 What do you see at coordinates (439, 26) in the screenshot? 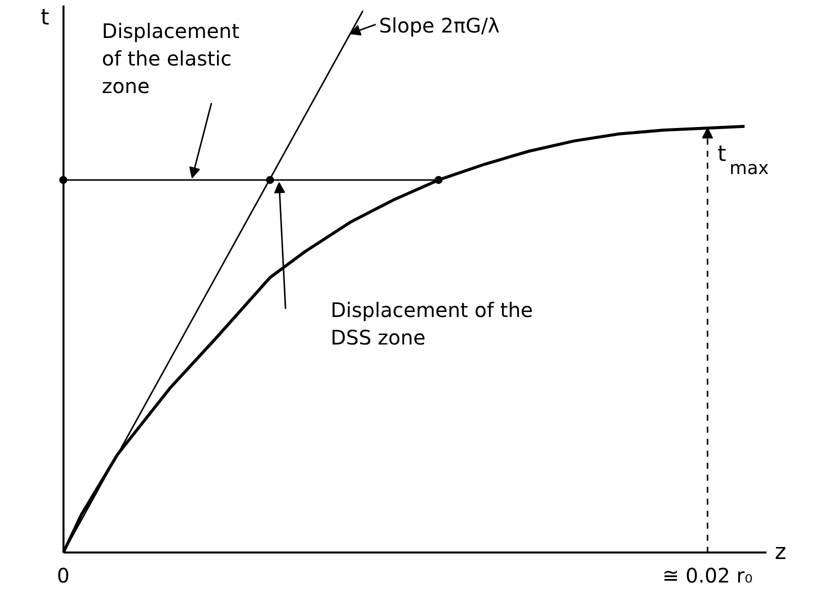
I see `annotation: Slope 2πG/λ` at bounding box center [439, 26].